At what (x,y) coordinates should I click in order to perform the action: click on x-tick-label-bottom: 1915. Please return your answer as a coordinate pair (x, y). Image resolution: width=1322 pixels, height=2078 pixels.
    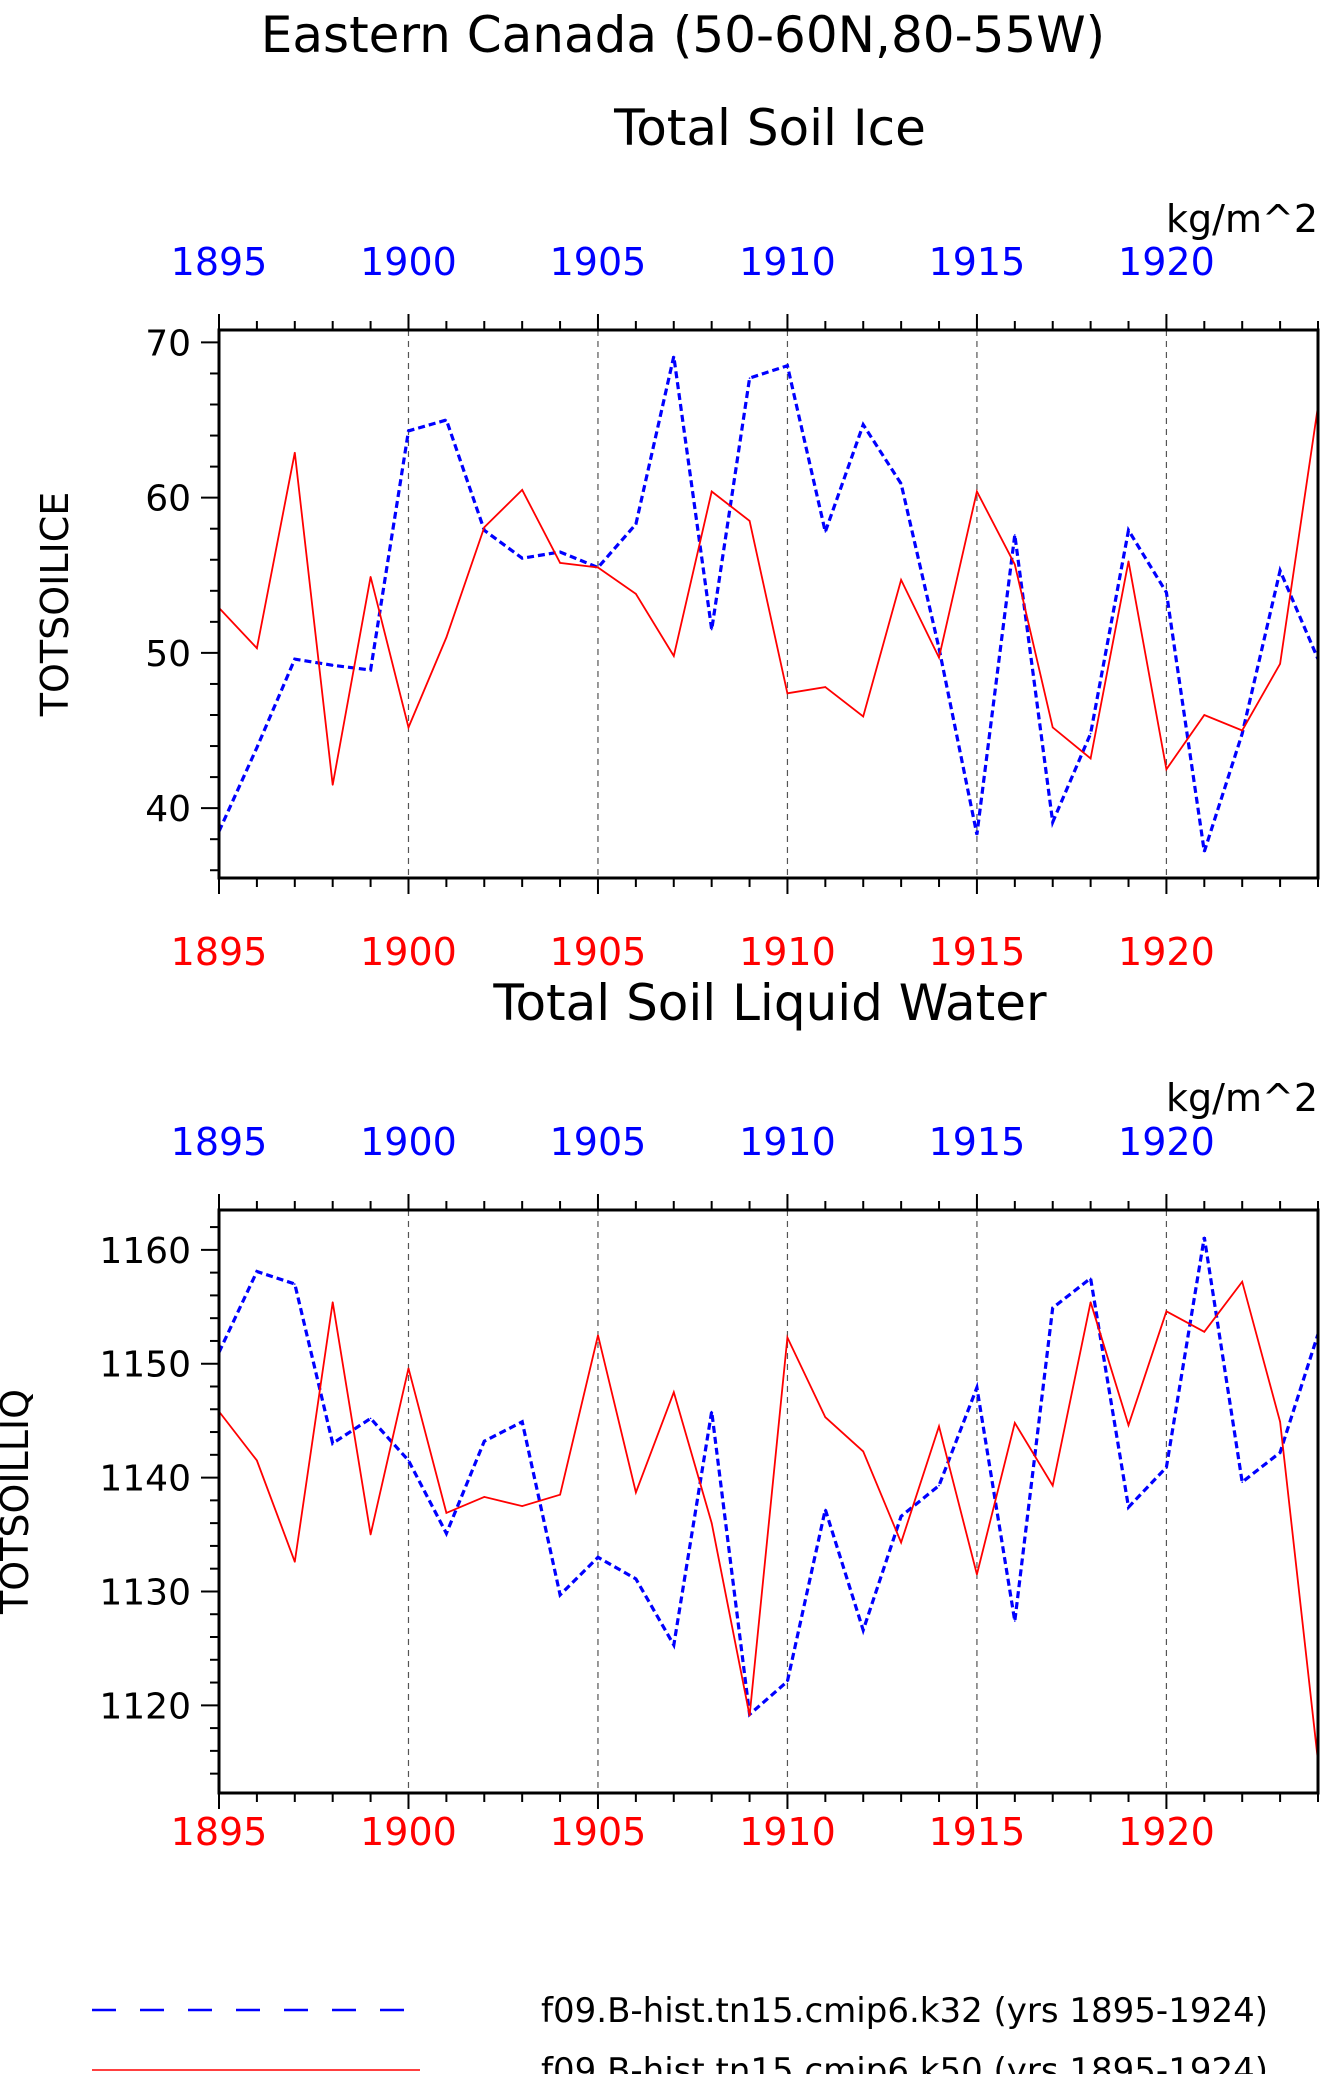
    Looking at the image, I should click on (977, 952).